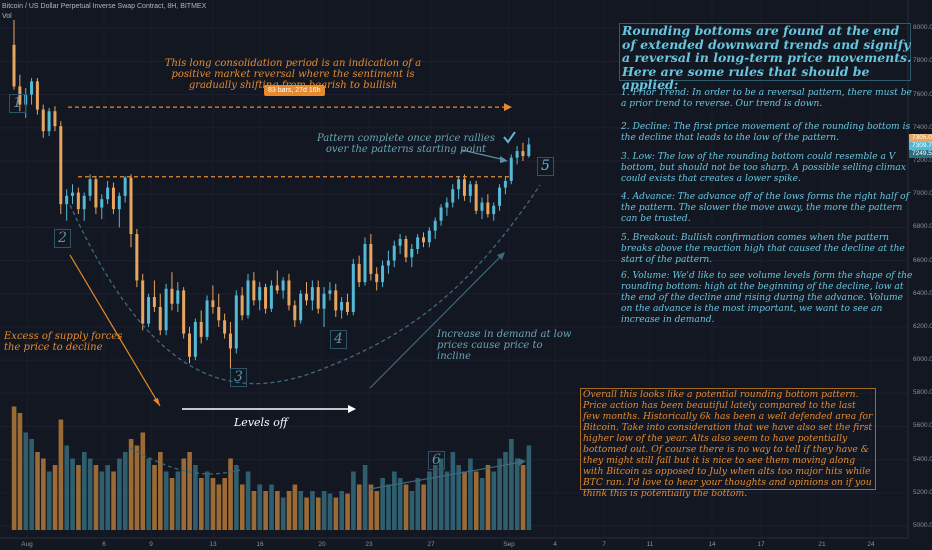 The image size is (932, 550). What do you see at coordinates (294, 90) in the screenshot?
I see `bars-badge: 83 bars, 27d 16h` at bounding box center [294, 90].